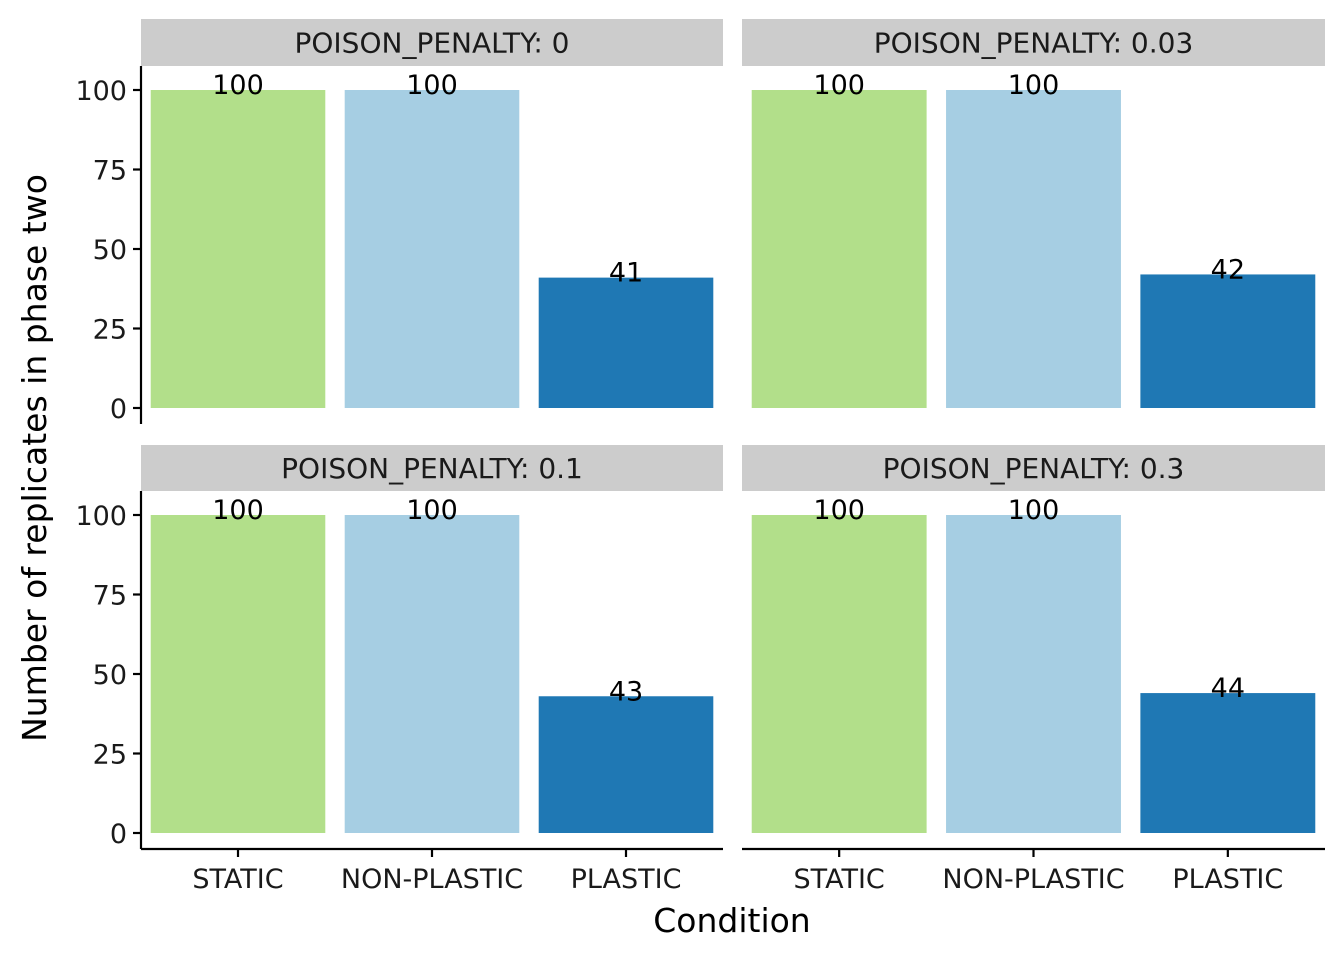 The height and width of the screenshot is (960, 1344). I want to click on bar-value-label: 42, so click(1228, 269).